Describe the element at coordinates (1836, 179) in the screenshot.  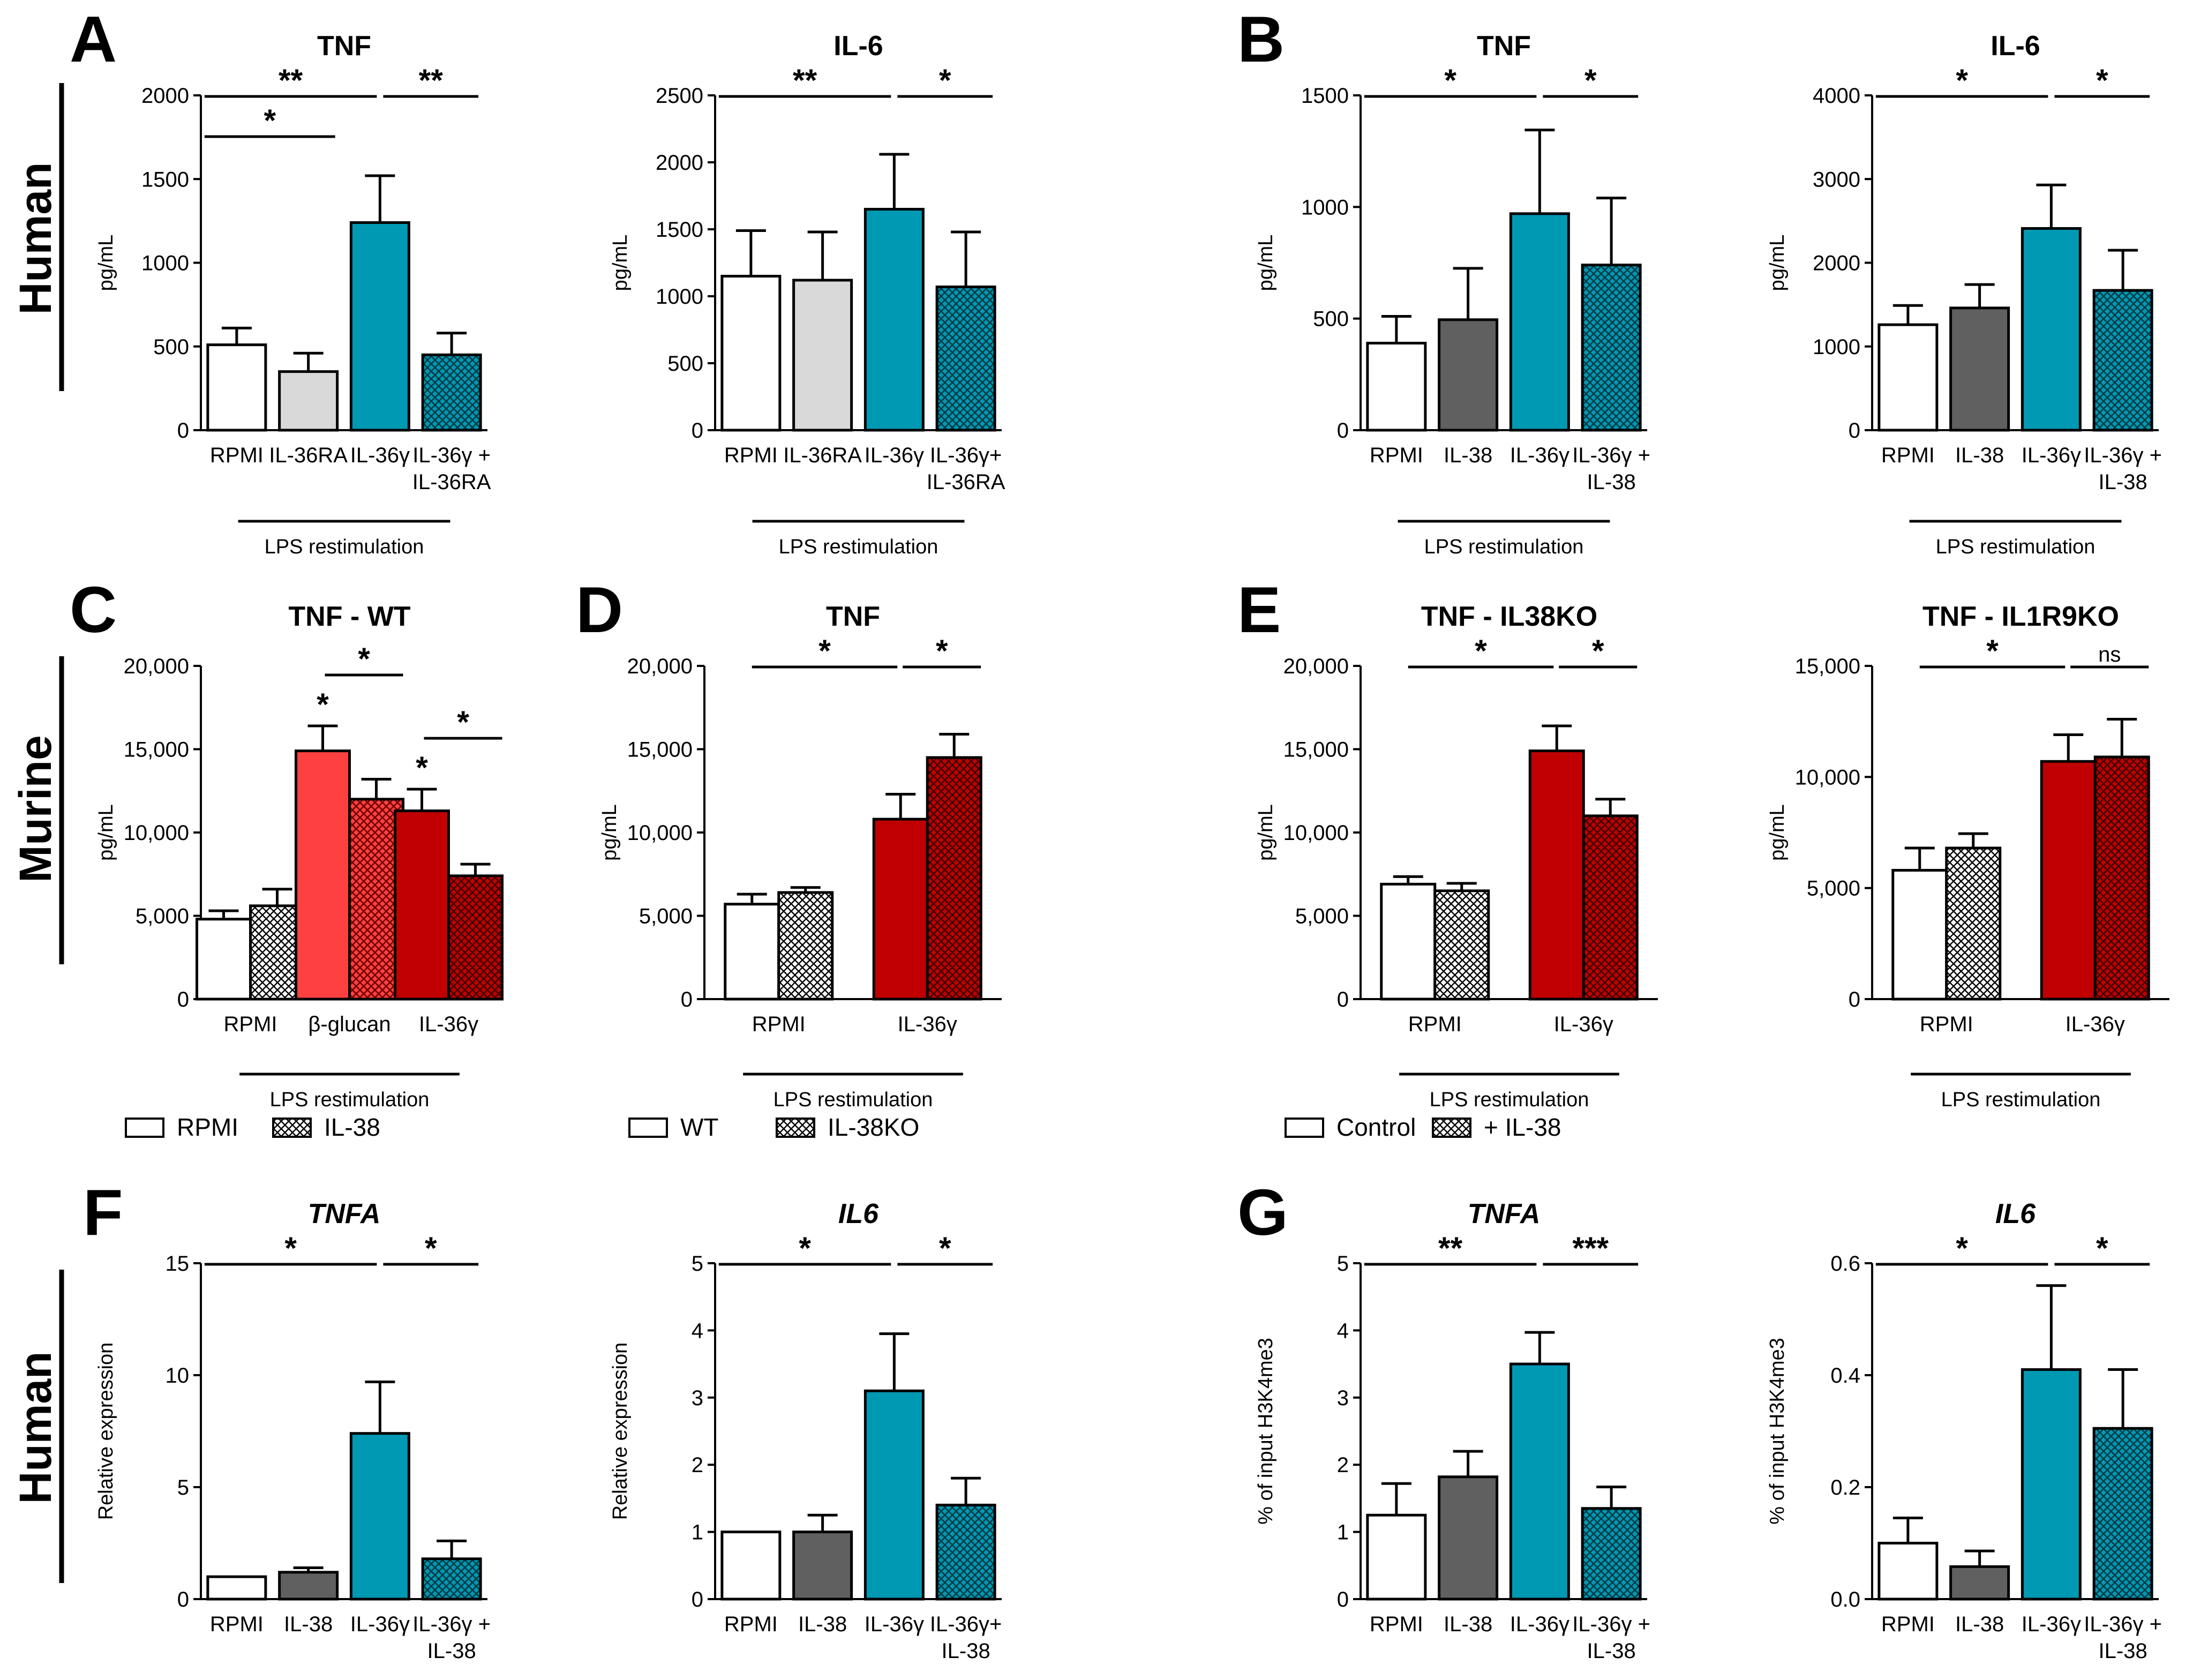
I see `y-tick-label: 3000` at that location.